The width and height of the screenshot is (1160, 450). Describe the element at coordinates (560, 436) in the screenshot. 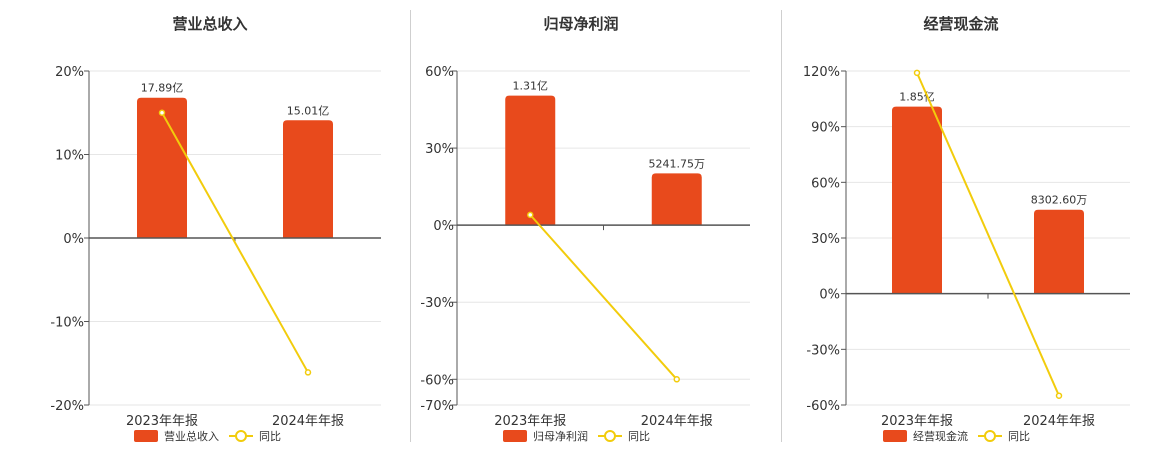

I see `legend-label-bar: 归母净利润` at that location.